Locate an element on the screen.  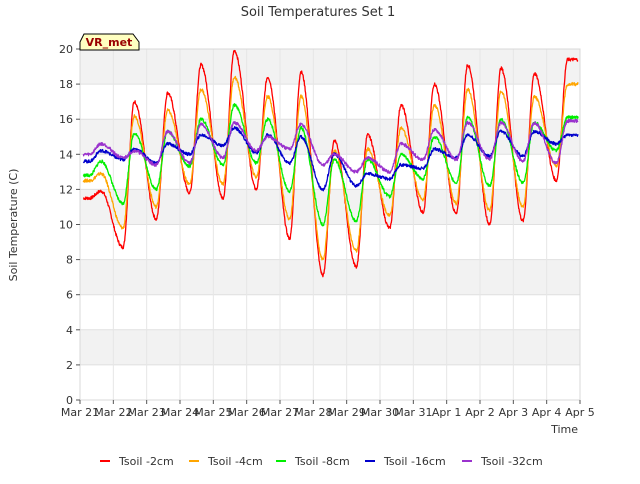
y-tick-label: 18 is located at coordinates (66, 84).